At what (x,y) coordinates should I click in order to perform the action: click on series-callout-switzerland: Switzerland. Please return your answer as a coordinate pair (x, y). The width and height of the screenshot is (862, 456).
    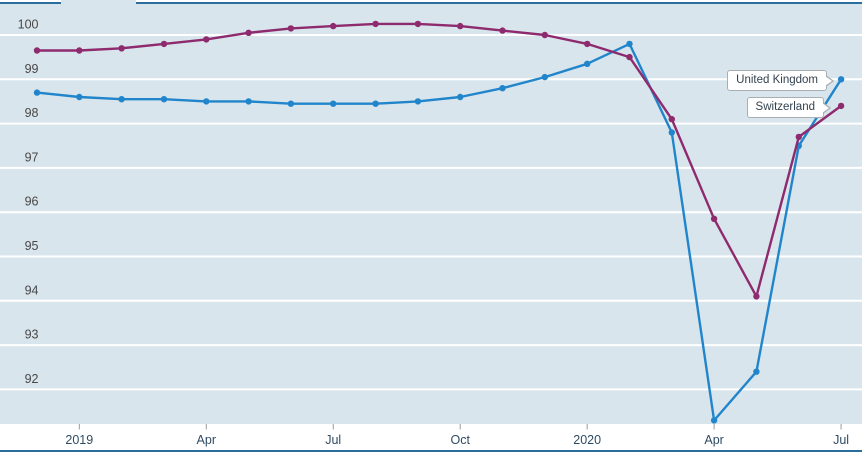
    Looking at the image, I should click on (788, 107).